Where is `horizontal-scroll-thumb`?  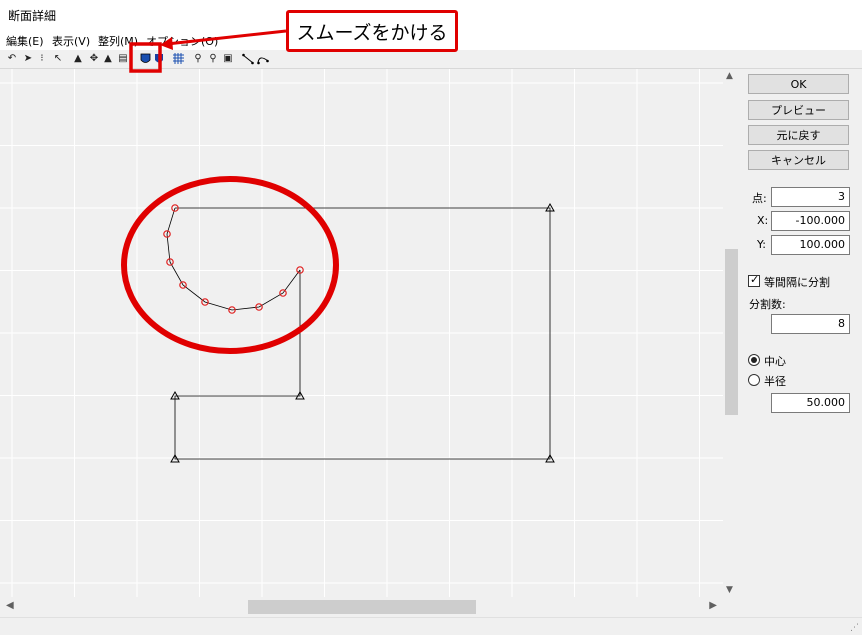
horizontal-scroll-thumb is located at coordinates (362, 607).